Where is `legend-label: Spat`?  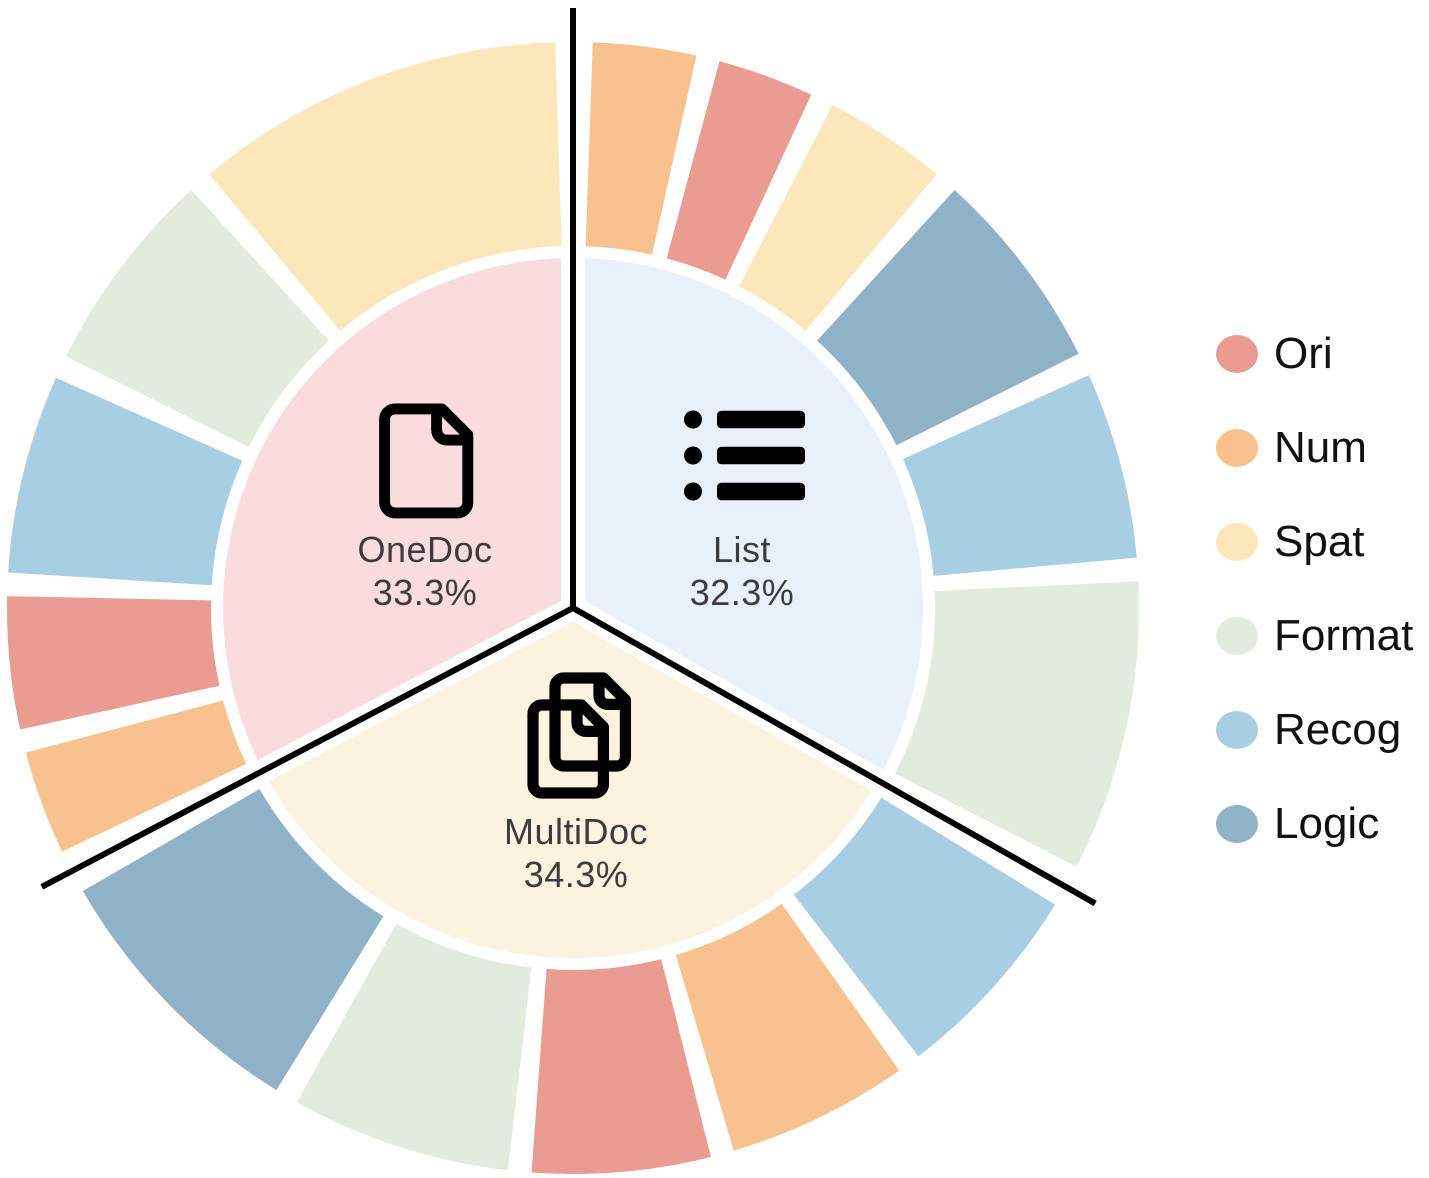 legend-label: Spat is located at coordinates (1319, 541).